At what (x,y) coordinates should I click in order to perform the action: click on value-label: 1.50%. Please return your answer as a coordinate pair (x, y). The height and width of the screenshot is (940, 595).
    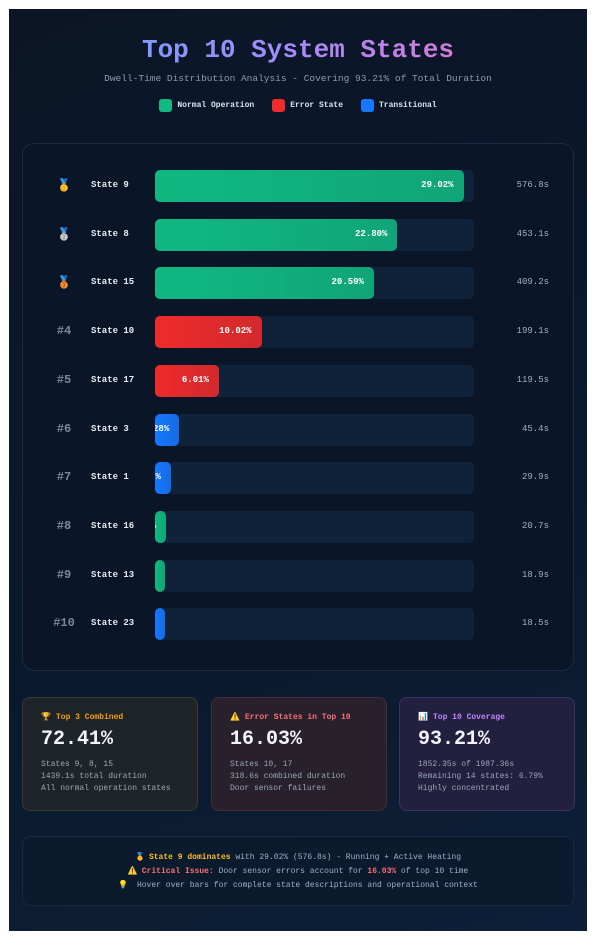
    Looking at the image, I should click on (158, 477).